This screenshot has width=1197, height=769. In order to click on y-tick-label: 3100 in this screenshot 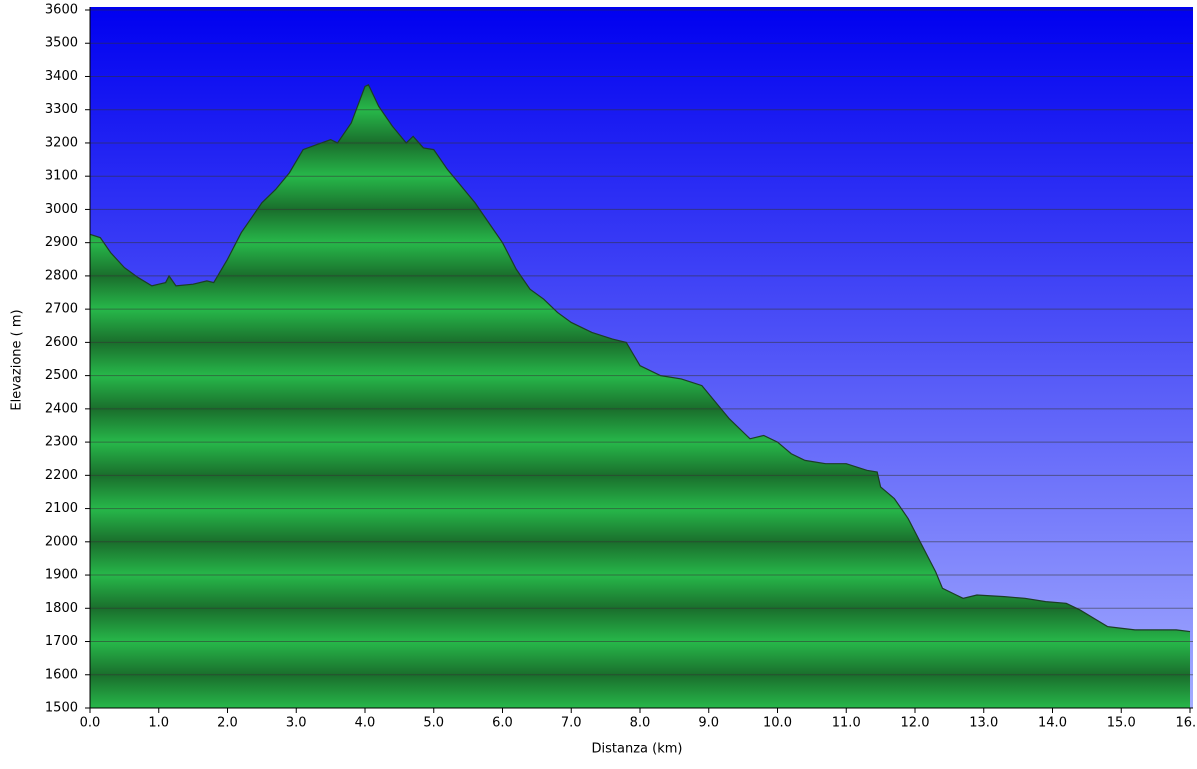, I will do `click(61, 176)`.